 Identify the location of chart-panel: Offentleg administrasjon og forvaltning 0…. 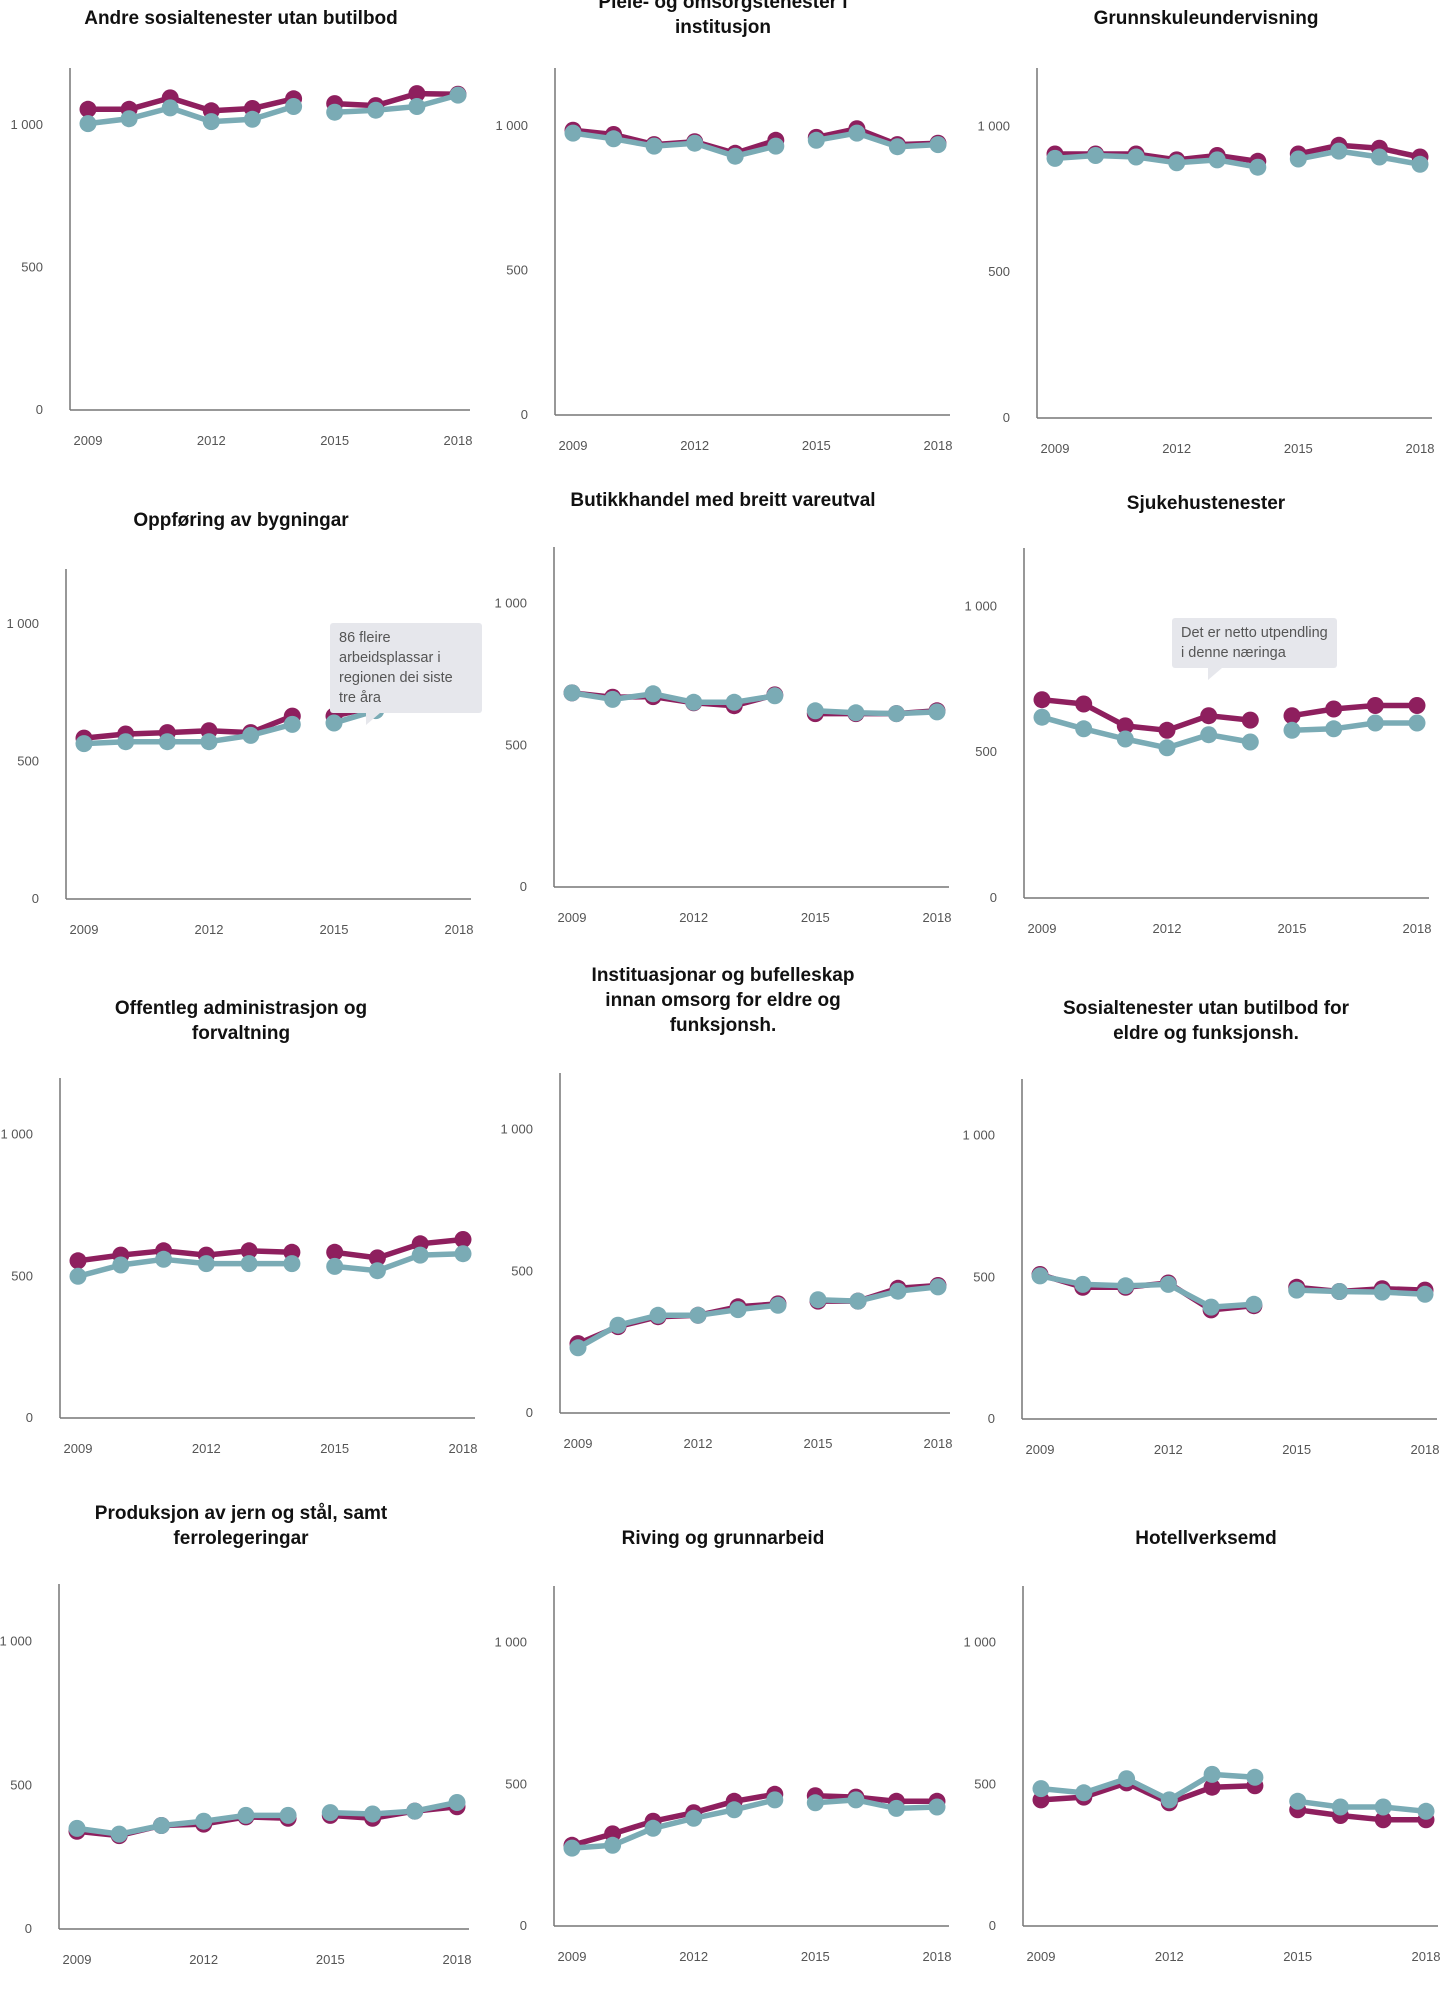
(241, 1249).